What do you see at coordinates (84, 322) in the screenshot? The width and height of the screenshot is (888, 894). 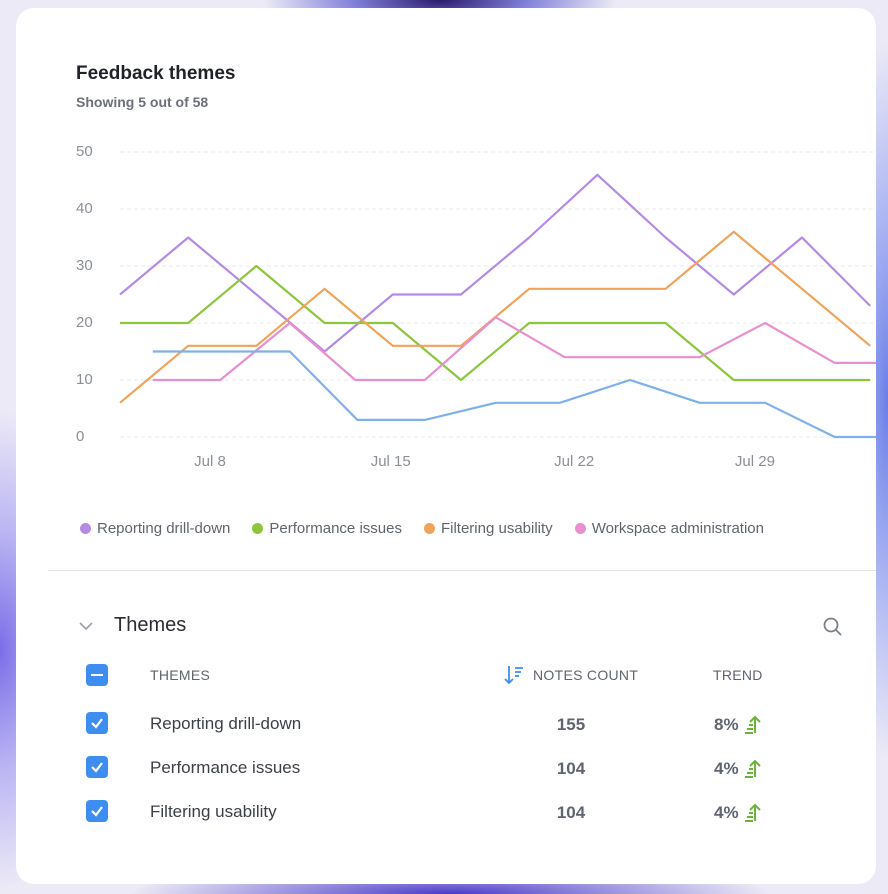 I see `y-tick-label: 20` at bounding box center [84, 322].